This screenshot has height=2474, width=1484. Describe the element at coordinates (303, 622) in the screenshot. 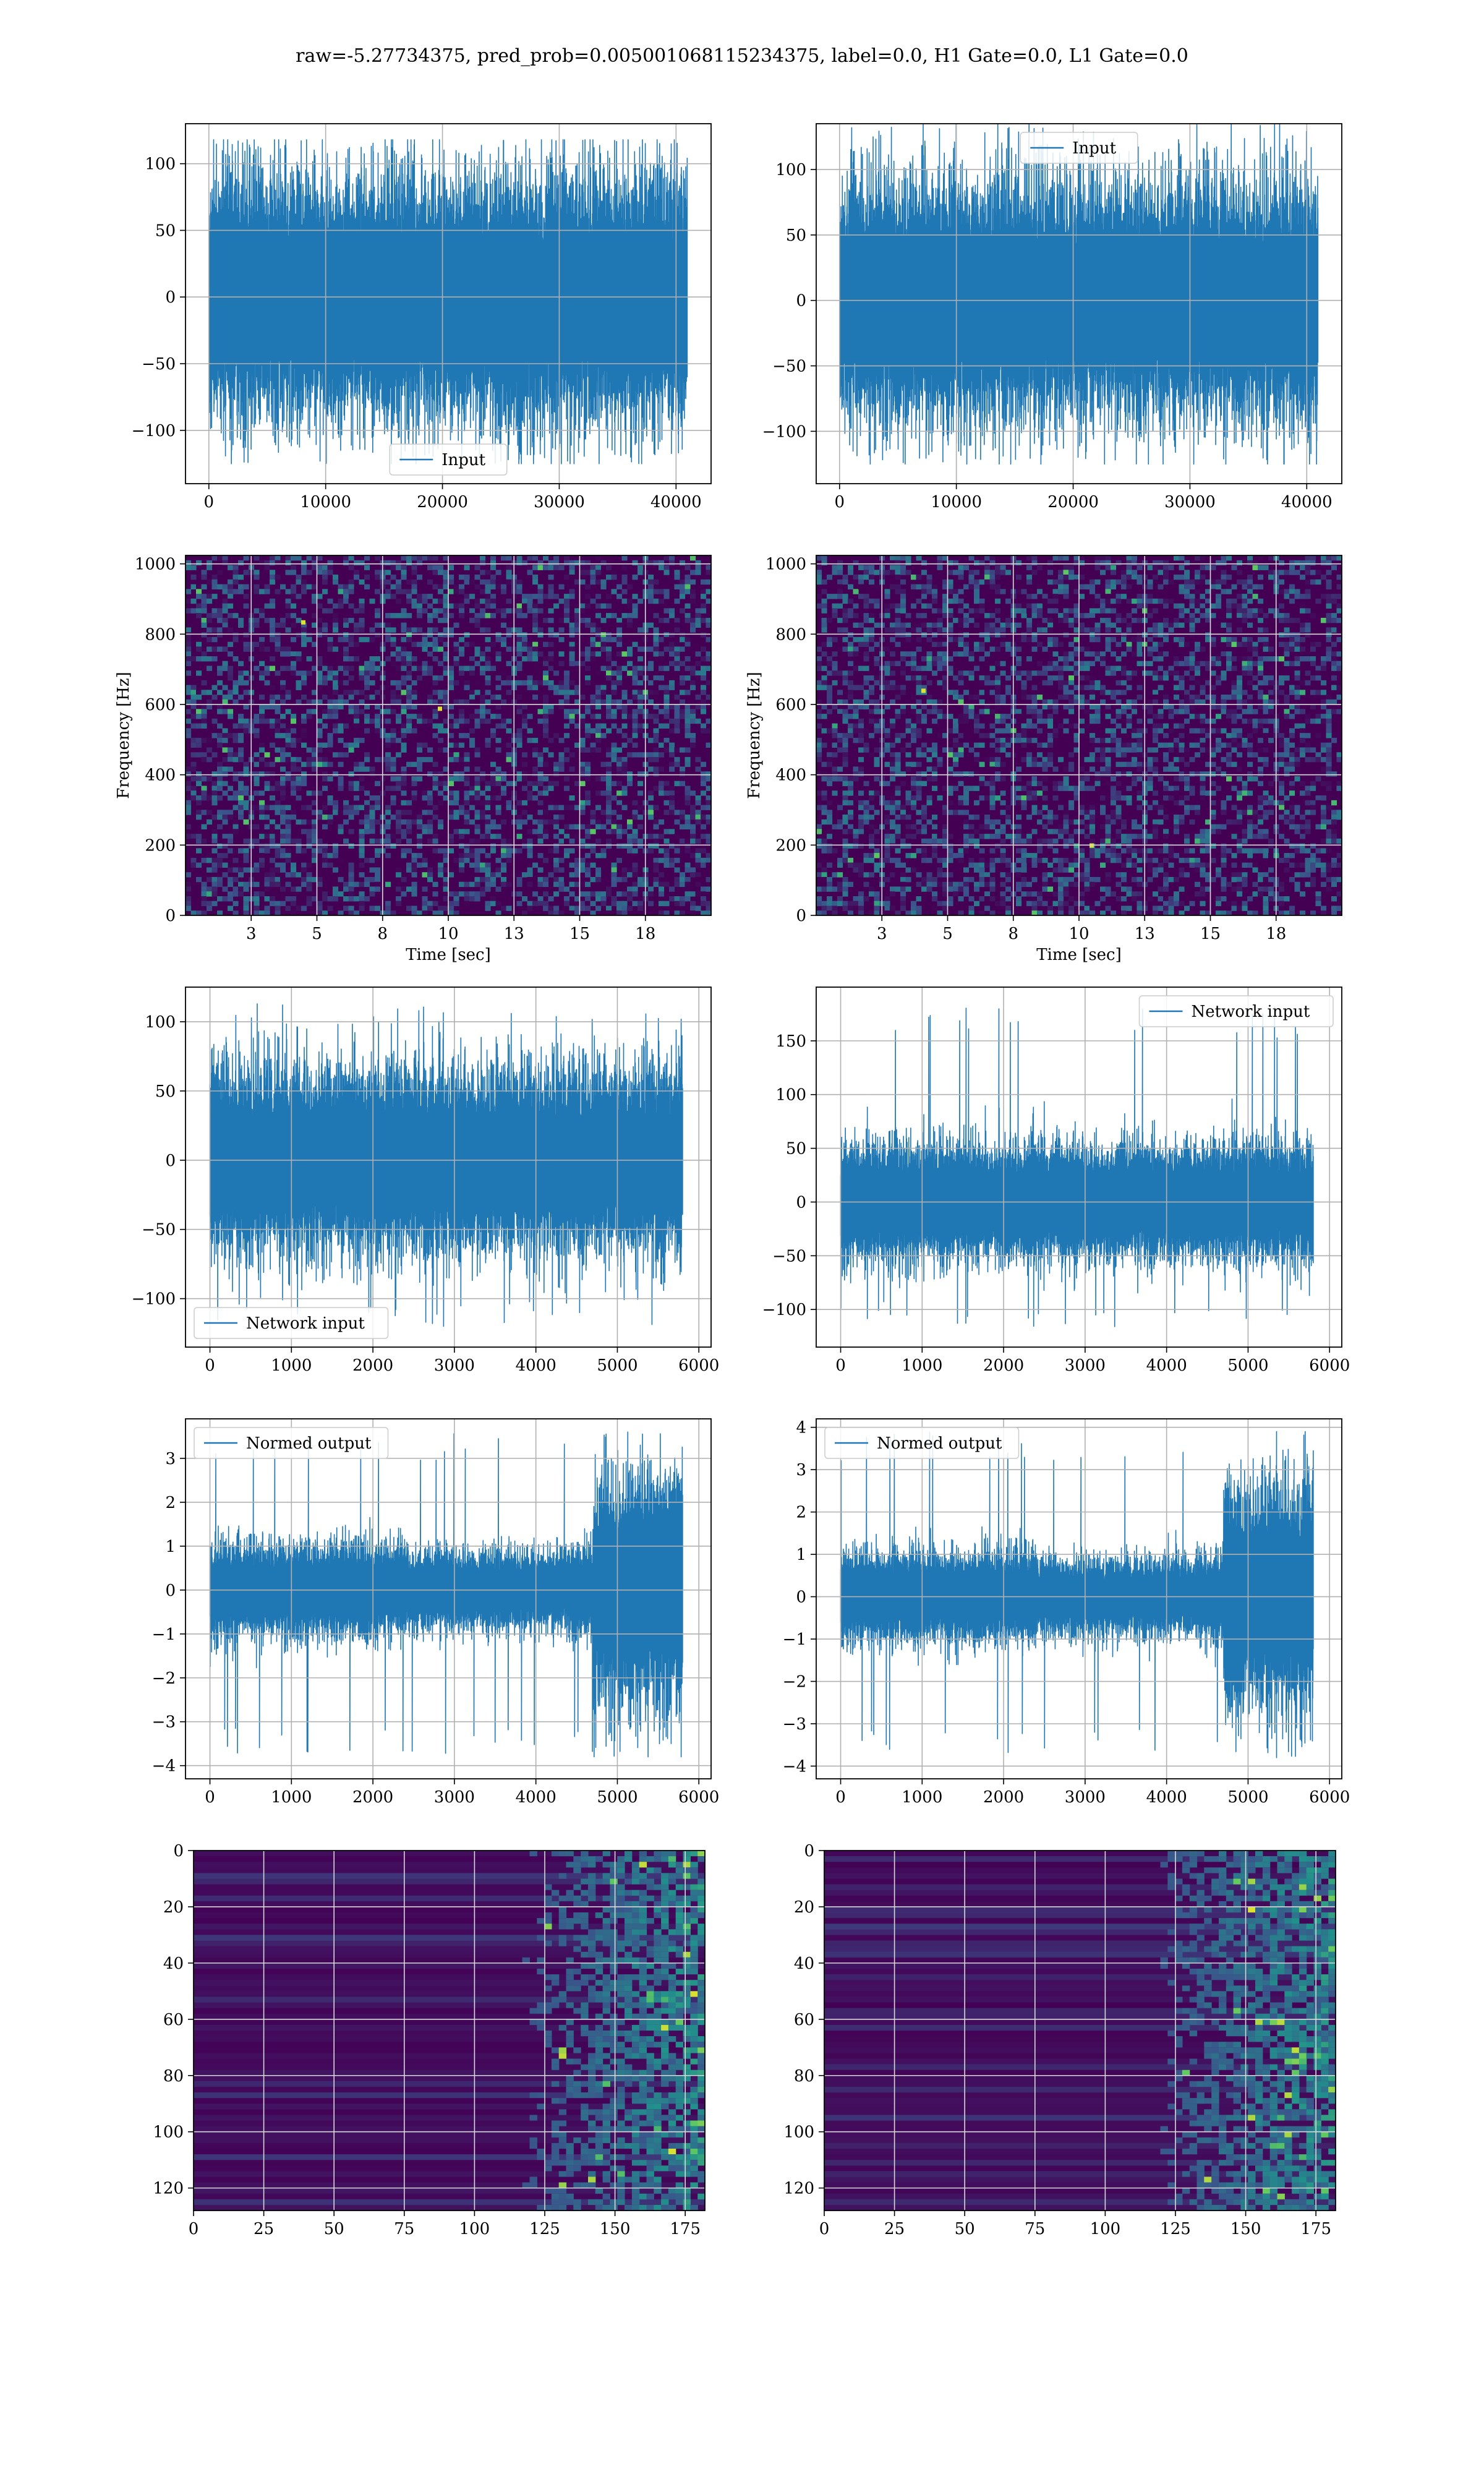

I see `heatmap-hotspot` at that location.